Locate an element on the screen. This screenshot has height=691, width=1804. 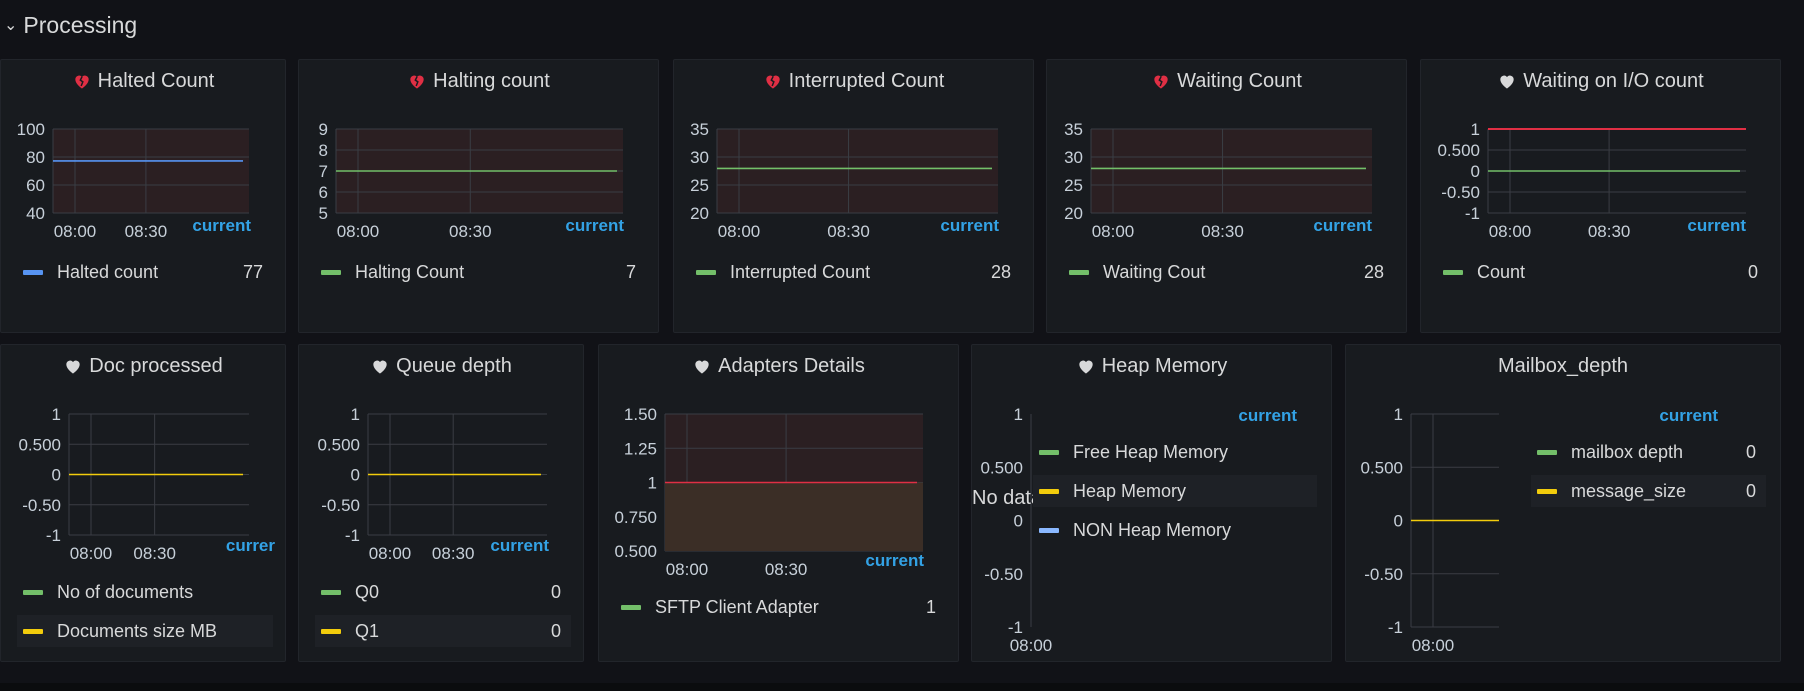
panel-title: Waiting Count is located at coordinates (1226, 81).